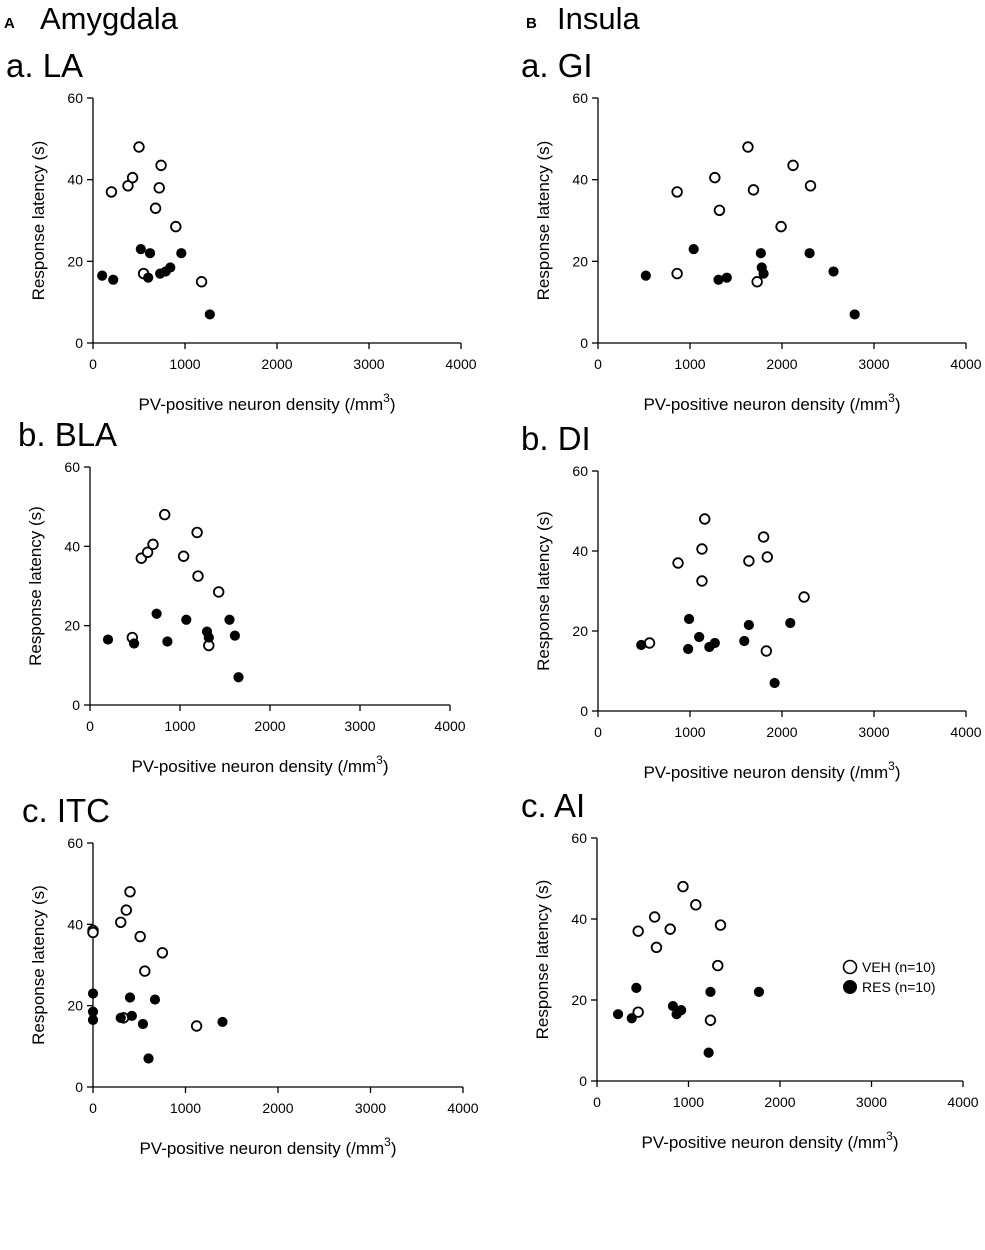  I want to click on panel-b-title: Insula, so click(598, 18).